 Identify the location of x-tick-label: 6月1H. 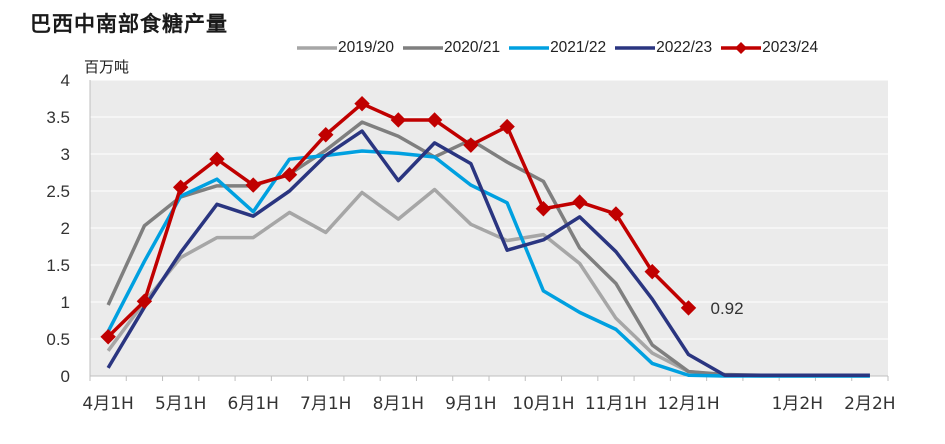
(253, 404).